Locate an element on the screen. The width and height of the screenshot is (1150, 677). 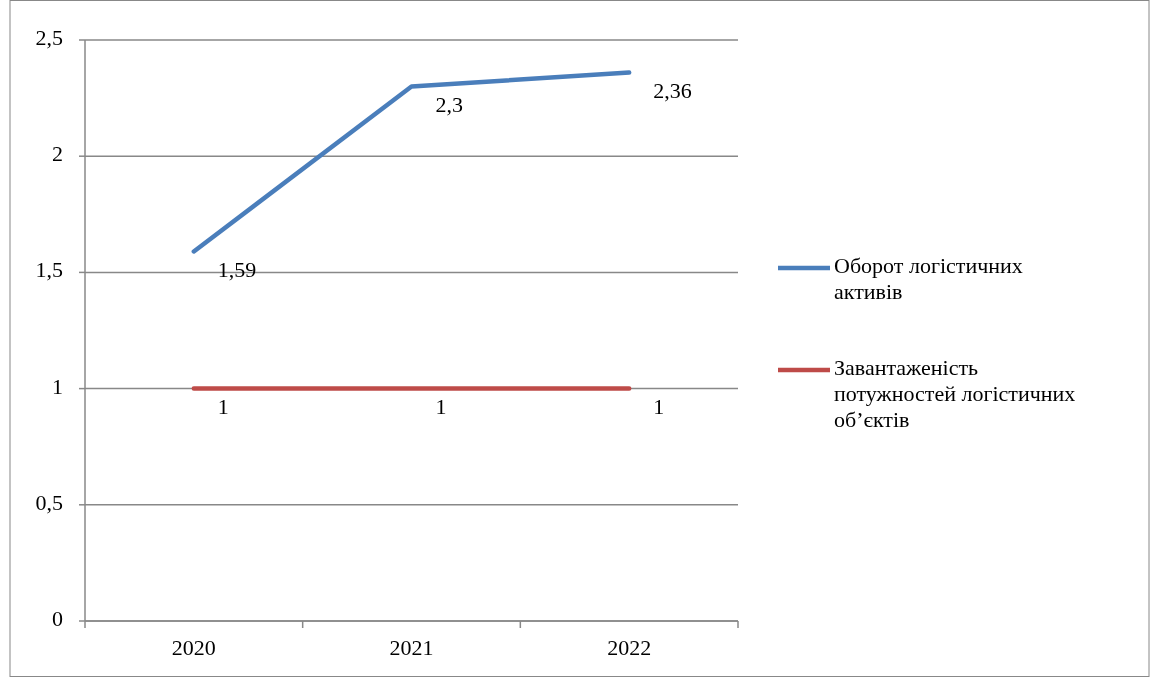
data-label: 2,36 is located at coordinates (672, 90).